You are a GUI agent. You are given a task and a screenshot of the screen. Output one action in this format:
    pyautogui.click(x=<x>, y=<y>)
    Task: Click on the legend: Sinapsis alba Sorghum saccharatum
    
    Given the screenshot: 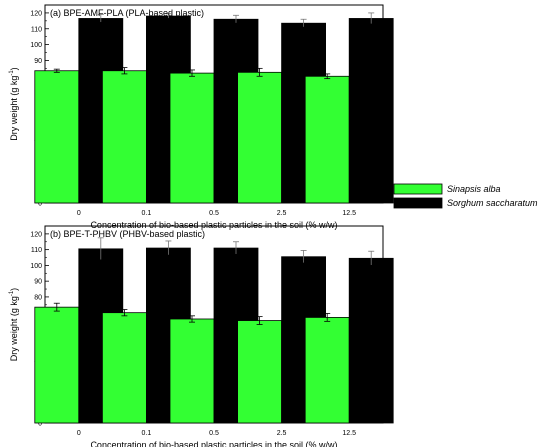 What is the action you would take?
    pyautogui.click(x=465, y=196)
    